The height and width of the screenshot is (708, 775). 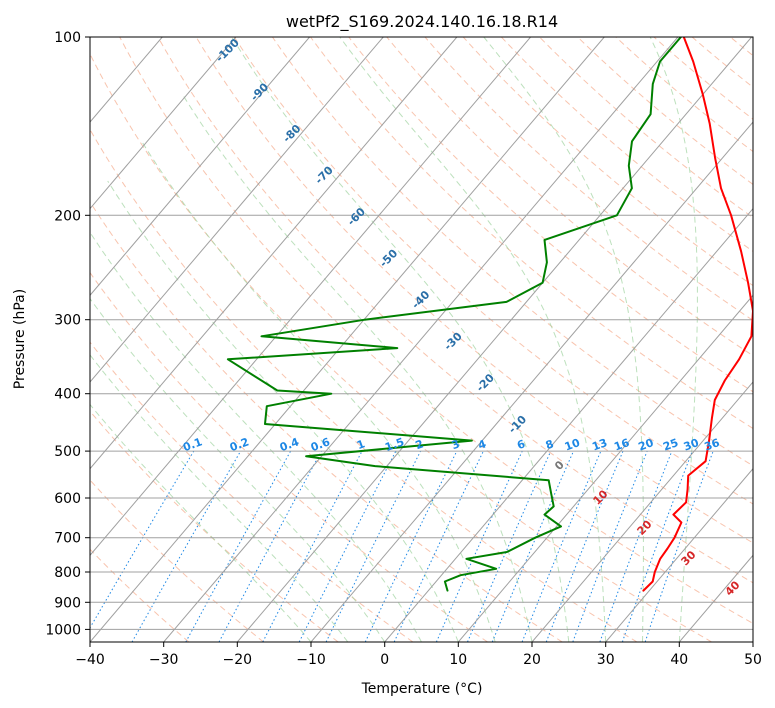 I want to click on y-tick-label: 900, so click(x=67, y=603).